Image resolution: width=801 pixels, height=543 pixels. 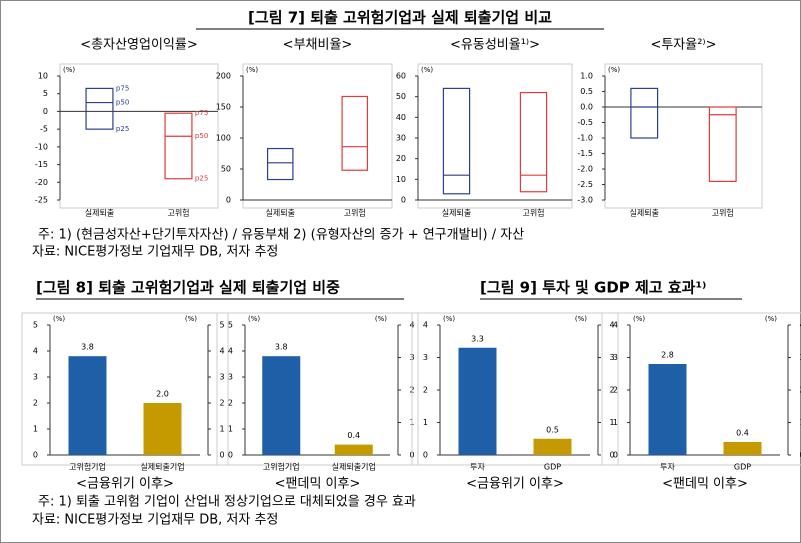 I want to click on chart-title: <팬데믹 이후>, so click(x=318, y=484).